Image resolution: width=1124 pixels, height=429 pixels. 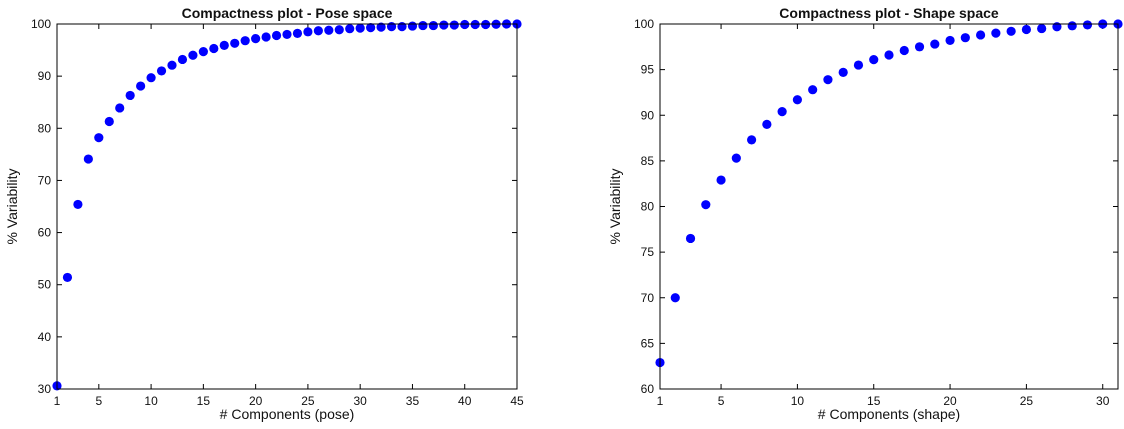 What do you see at coordinates (648, 343) in the screenshot?
I see `y-tick-label: 65` at bounding box center [648, 343].